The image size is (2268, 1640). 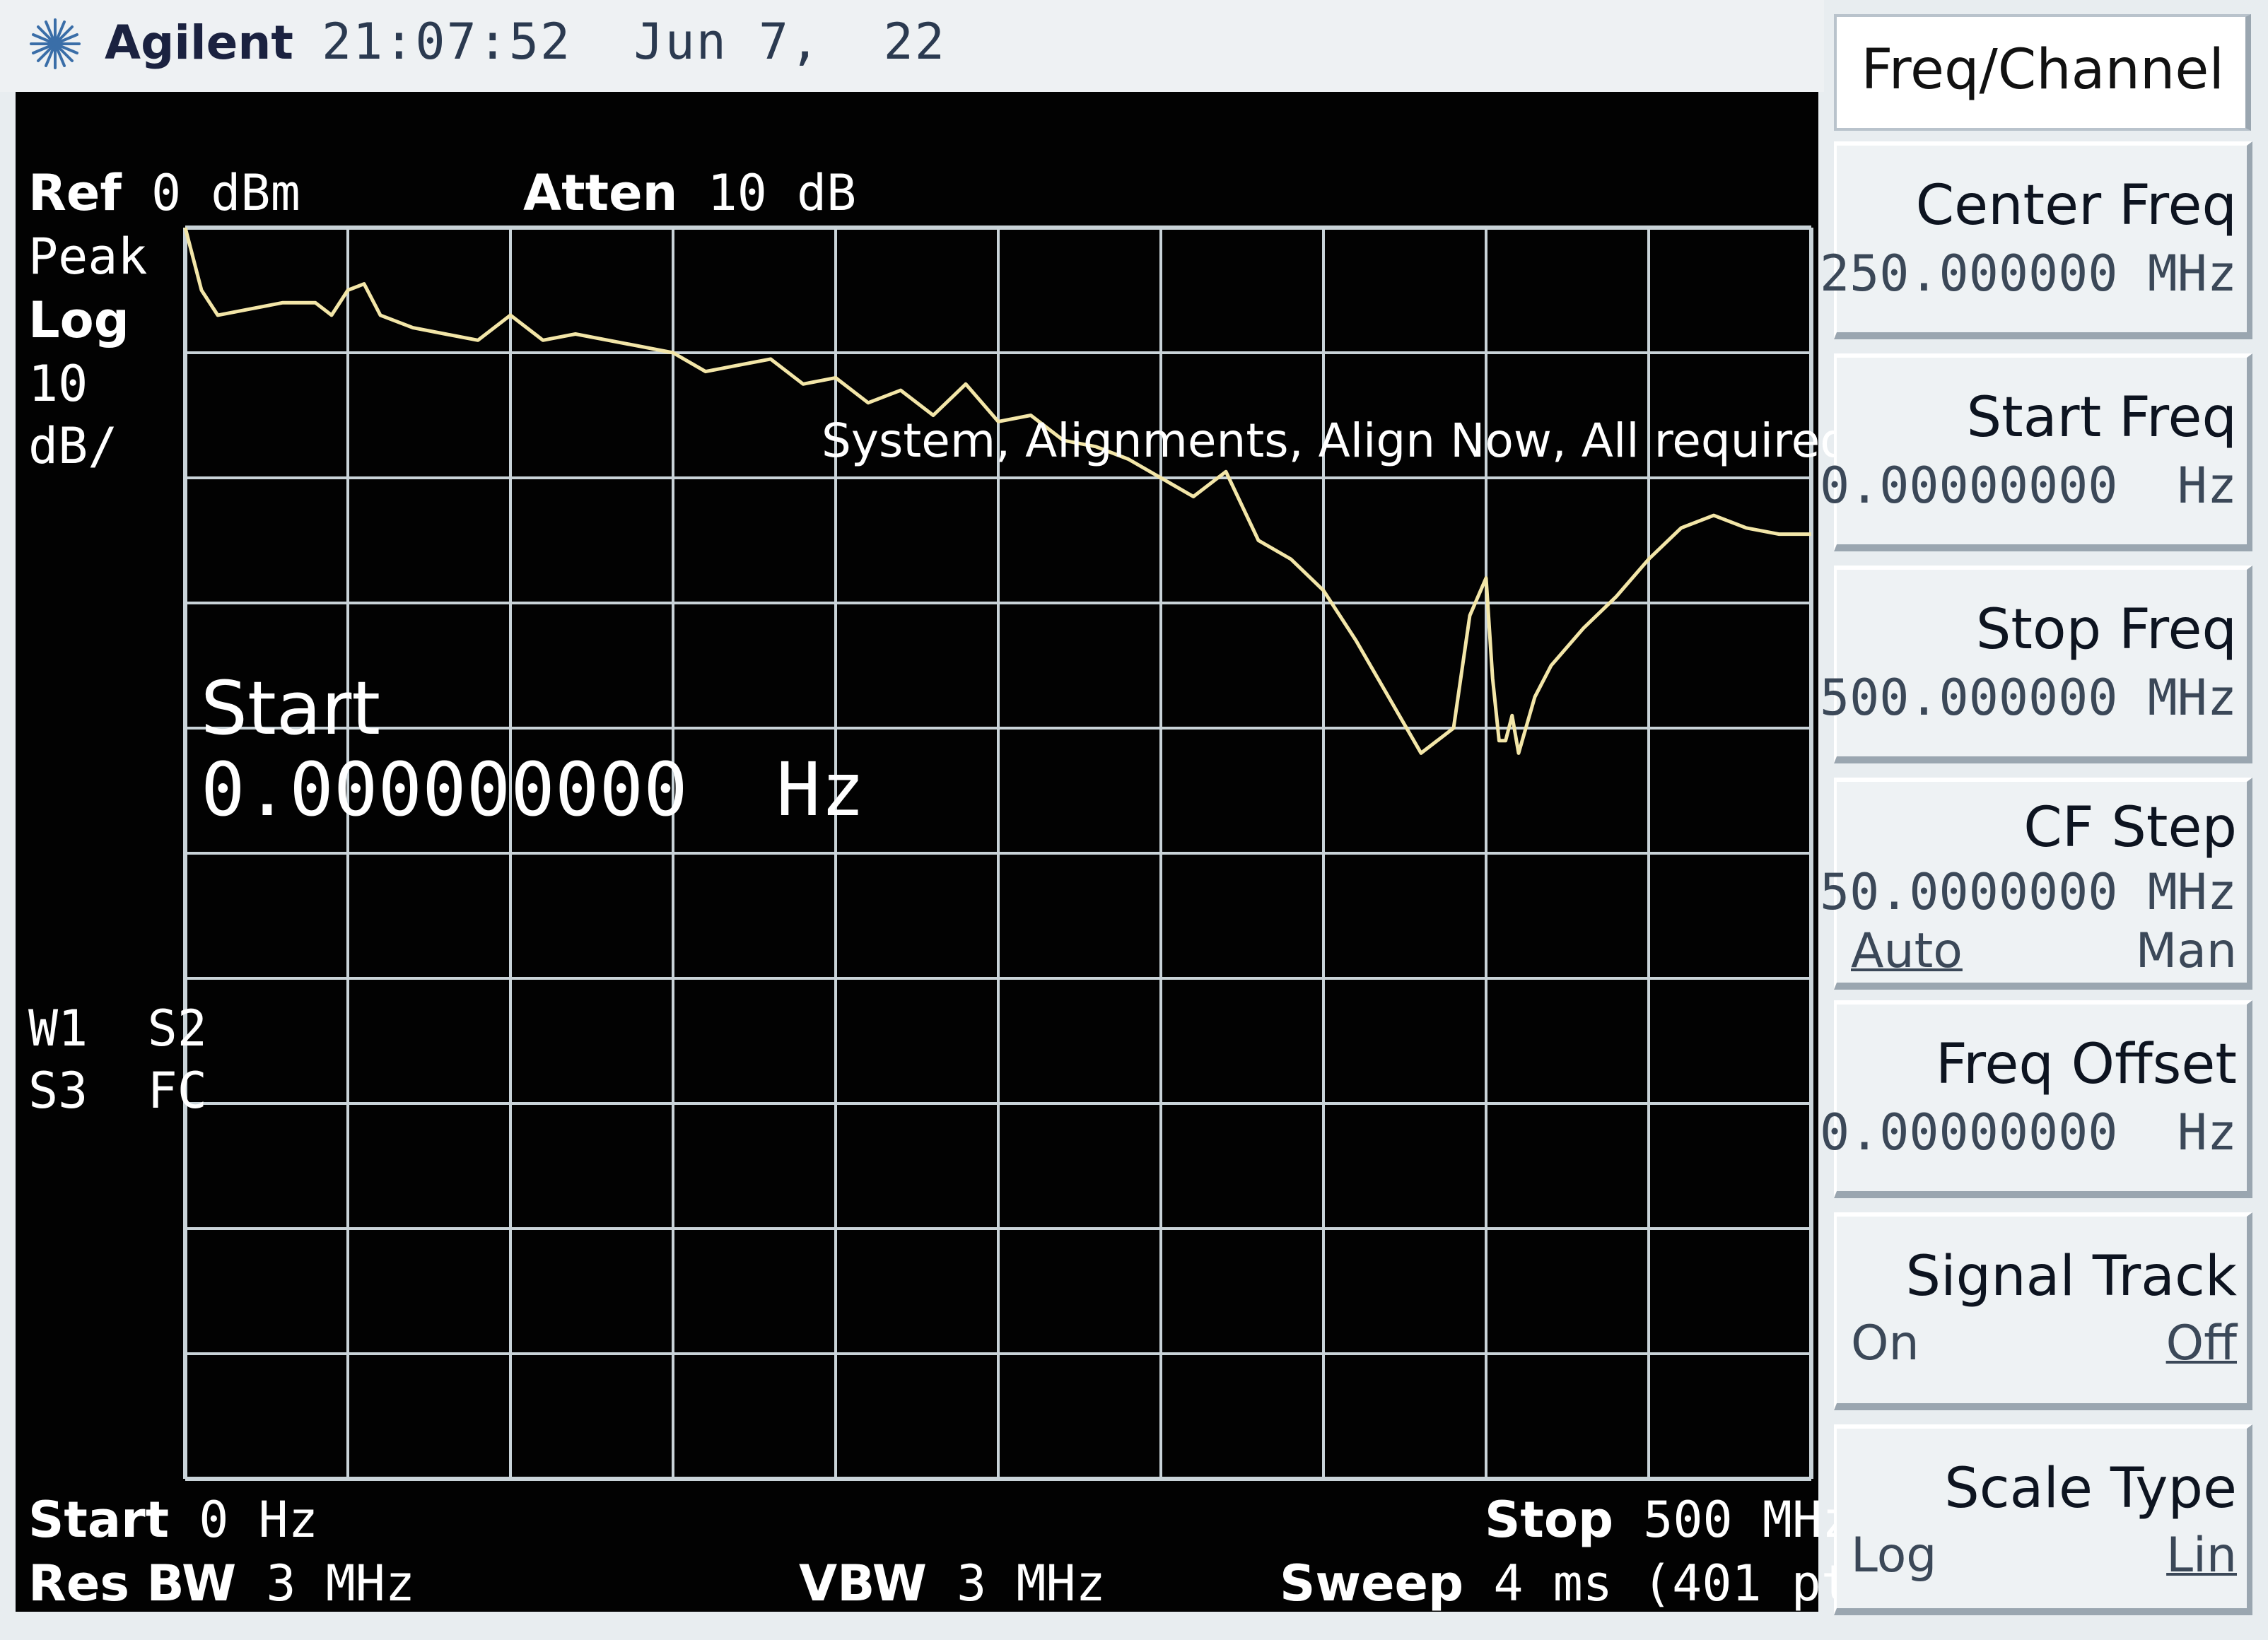 I want to click on cf-step-man-option: Man, so click(x=2186, y=951).